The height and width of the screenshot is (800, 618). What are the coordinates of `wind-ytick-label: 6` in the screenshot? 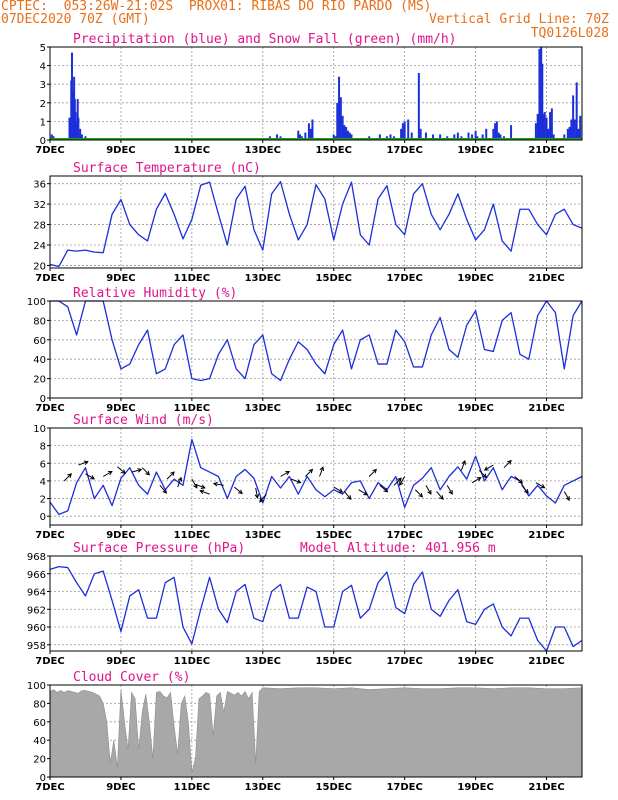 It's located at (43, 464).